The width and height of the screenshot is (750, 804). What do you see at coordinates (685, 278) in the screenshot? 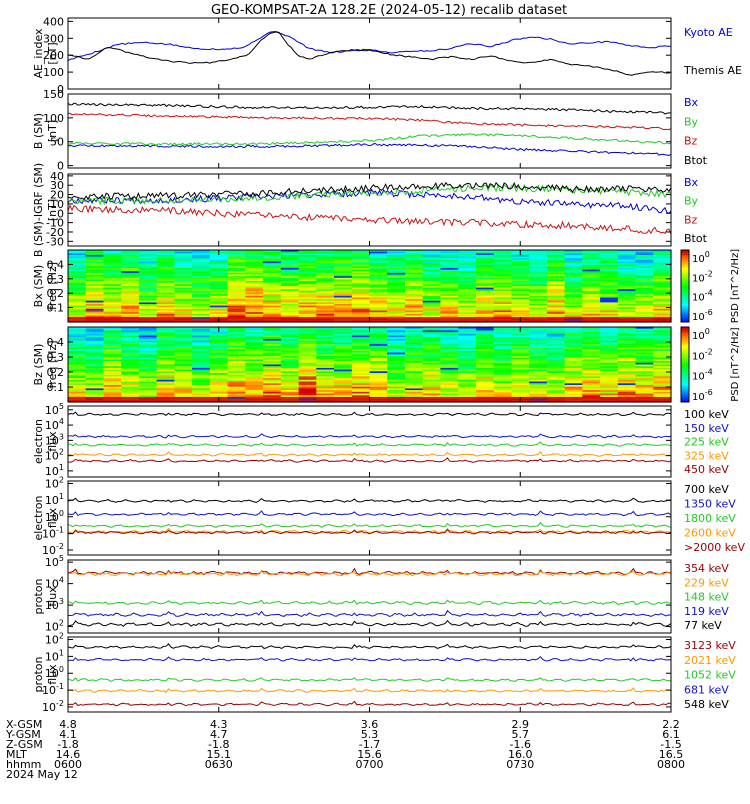
I see `panel-bxspec-colorbar-cell` at bounding box center [685, 278].